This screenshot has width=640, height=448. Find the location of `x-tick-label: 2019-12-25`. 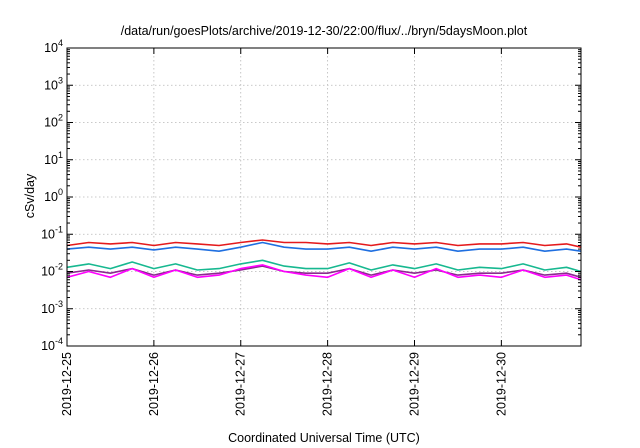

x-tick-label: 2019-12-25 is located at coordinates (67, 384).